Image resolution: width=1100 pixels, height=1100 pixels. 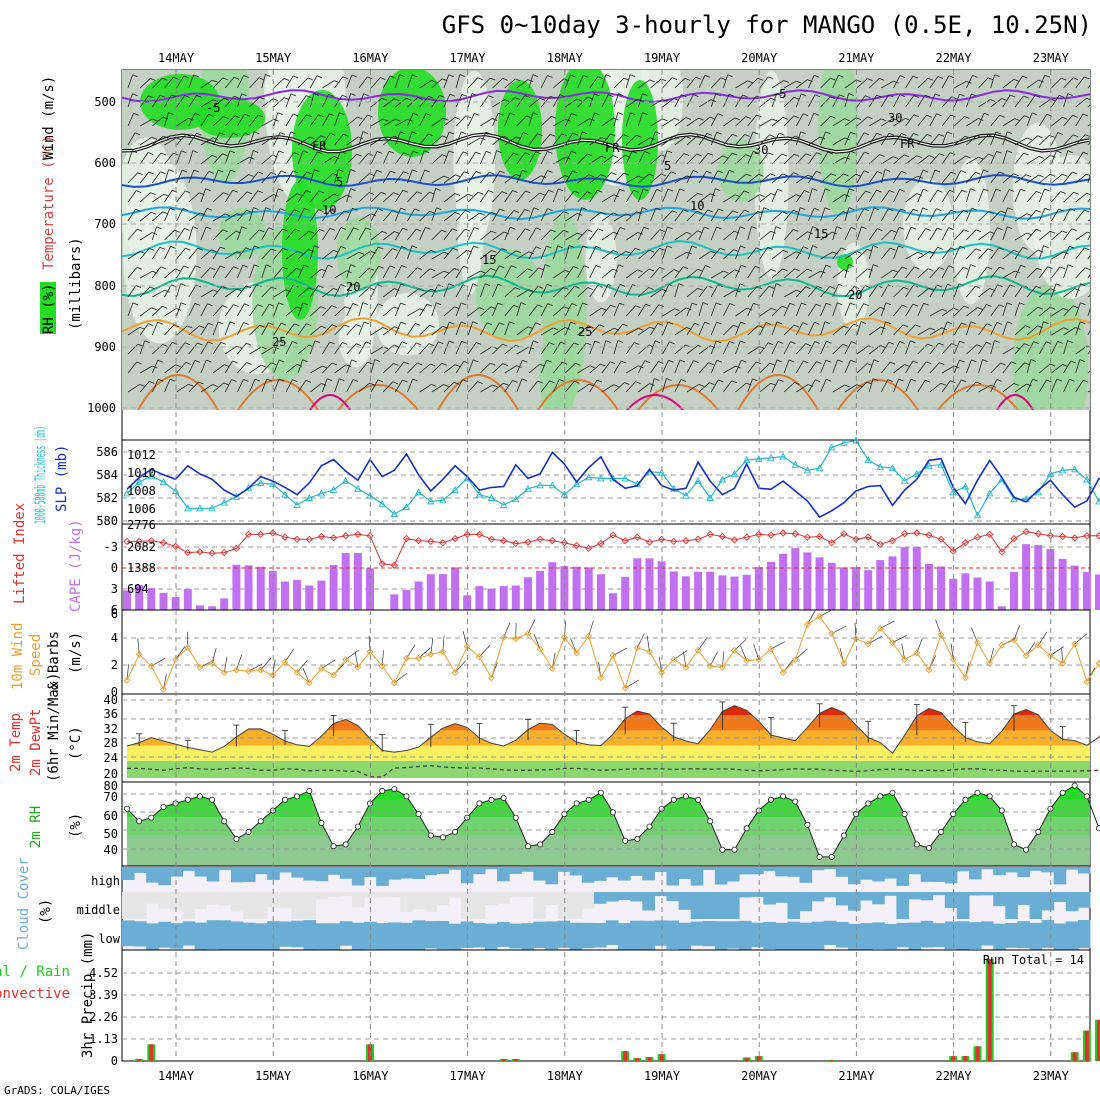 What do you see at coordinates (963, 936) in the screenshot?
I see `cloud-low-bar` at bounding box center [963, 936].